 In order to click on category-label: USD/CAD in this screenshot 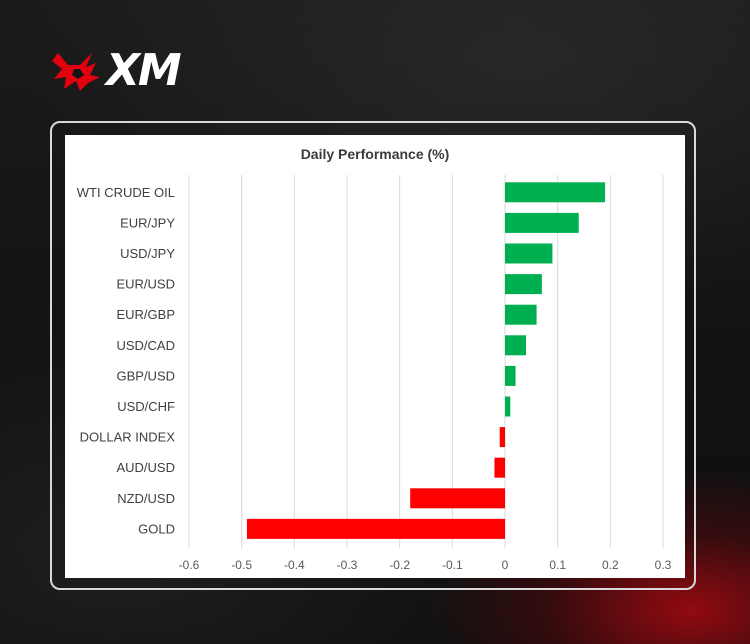, I will do `click(145, 345)`.